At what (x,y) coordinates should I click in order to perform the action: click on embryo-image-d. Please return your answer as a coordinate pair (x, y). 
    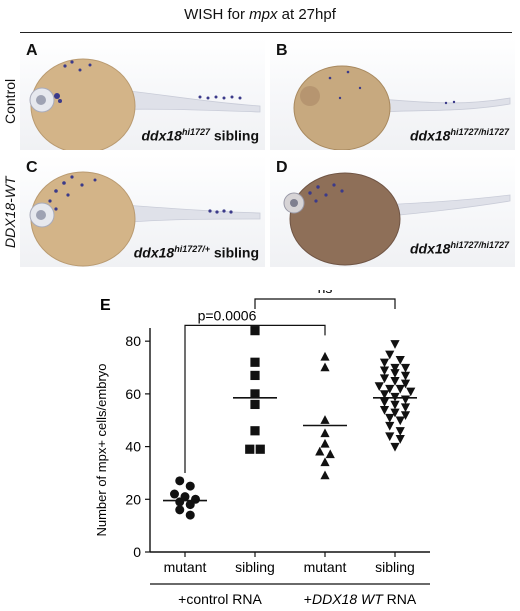
    Looking at the image, I should click on (397, 219).